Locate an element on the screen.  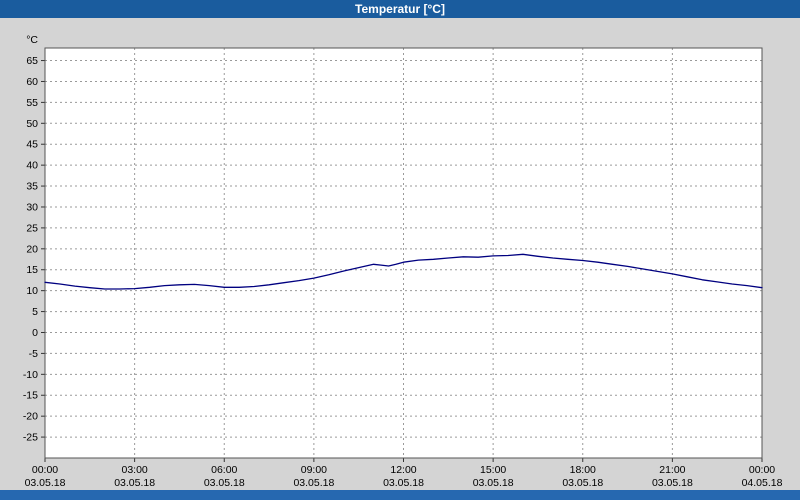
y-tick-label: 35 is located at coordinates (32, 187).